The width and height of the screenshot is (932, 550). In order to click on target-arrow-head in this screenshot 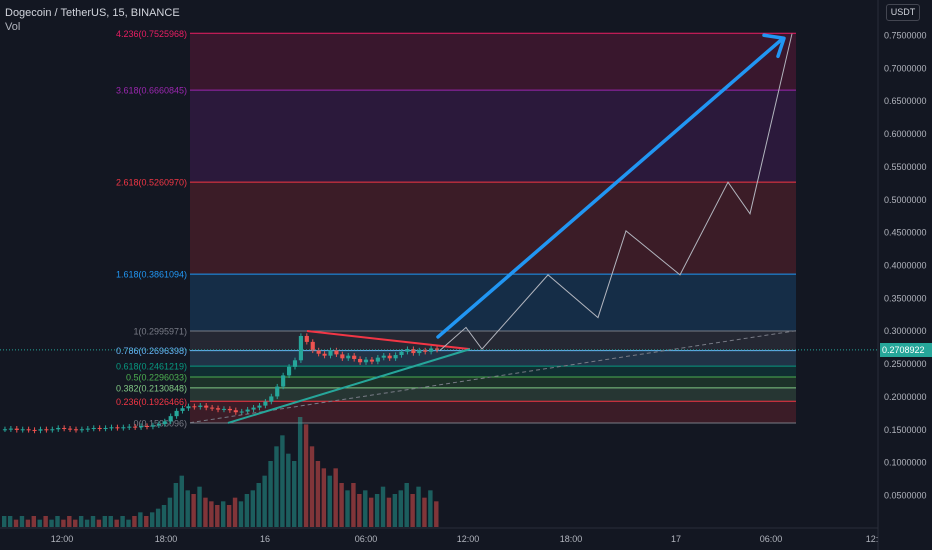, I will do `click(774, 46)`.